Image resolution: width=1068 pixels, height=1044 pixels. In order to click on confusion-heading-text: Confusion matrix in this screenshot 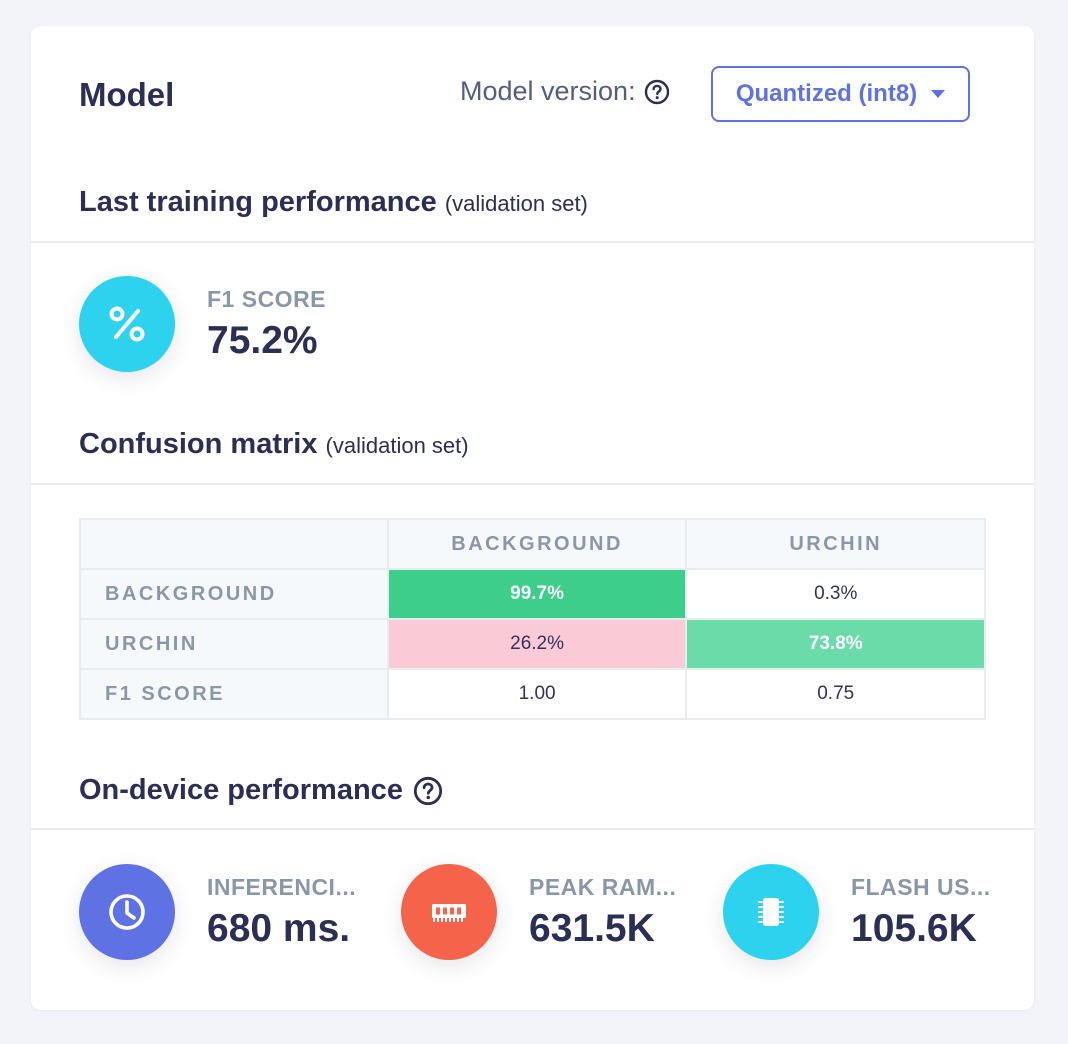, I will do `click(198, 444)`.